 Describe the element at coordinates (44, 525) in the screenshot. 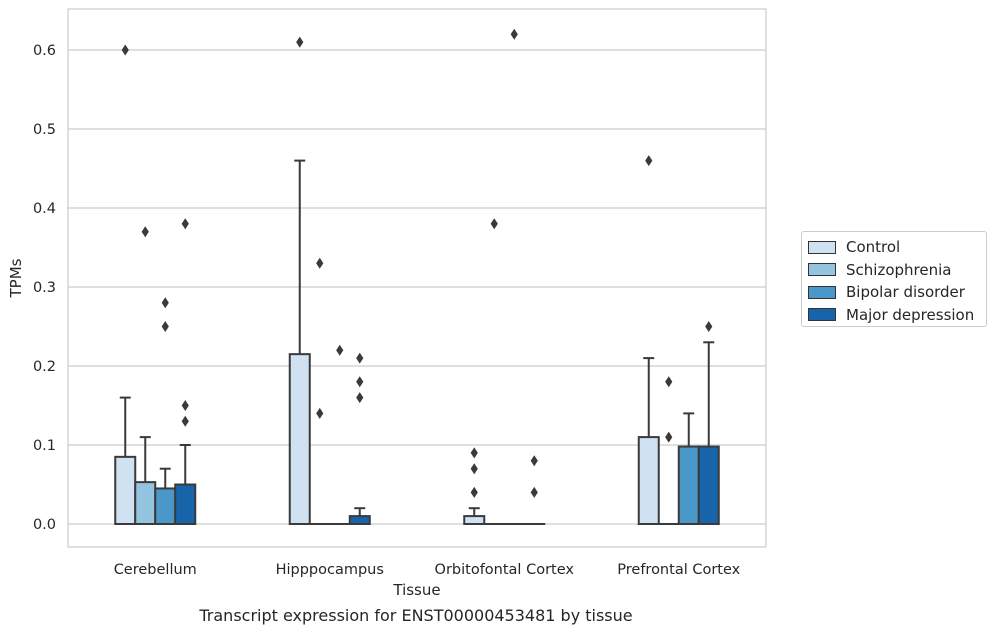

I see `y-tick-label: 0.0` at that location.